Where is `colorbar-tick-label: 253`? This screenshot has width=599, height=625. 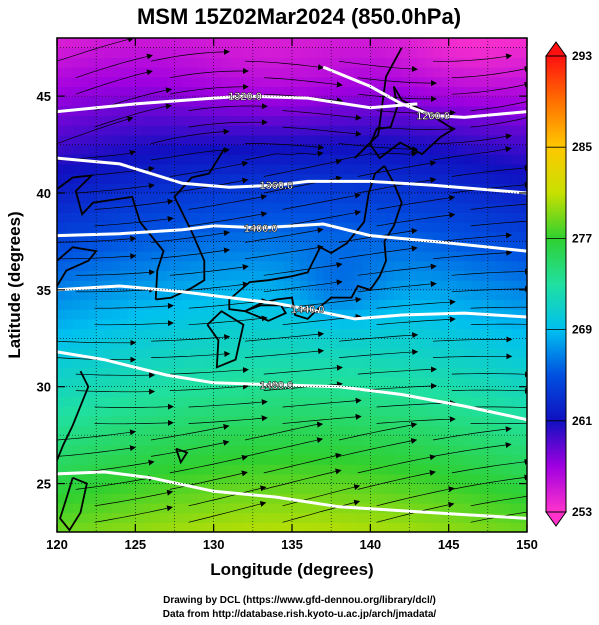 colorbar-tick-label: 253 is located at coordinates (582, 512).